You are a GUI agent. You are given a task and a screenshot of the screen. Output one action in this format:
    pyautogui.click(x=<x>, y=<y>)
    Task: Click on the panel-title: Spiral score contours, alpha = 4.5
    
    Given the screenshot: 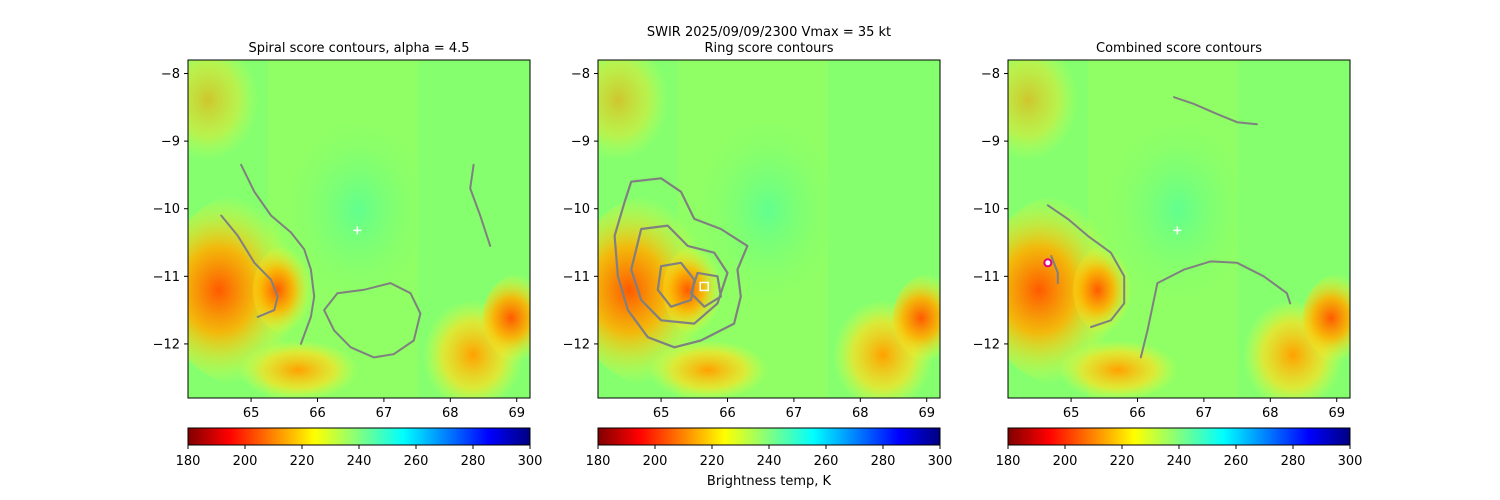 What is the action you would take?
    pyautogui.click(x=358, y=48)
    